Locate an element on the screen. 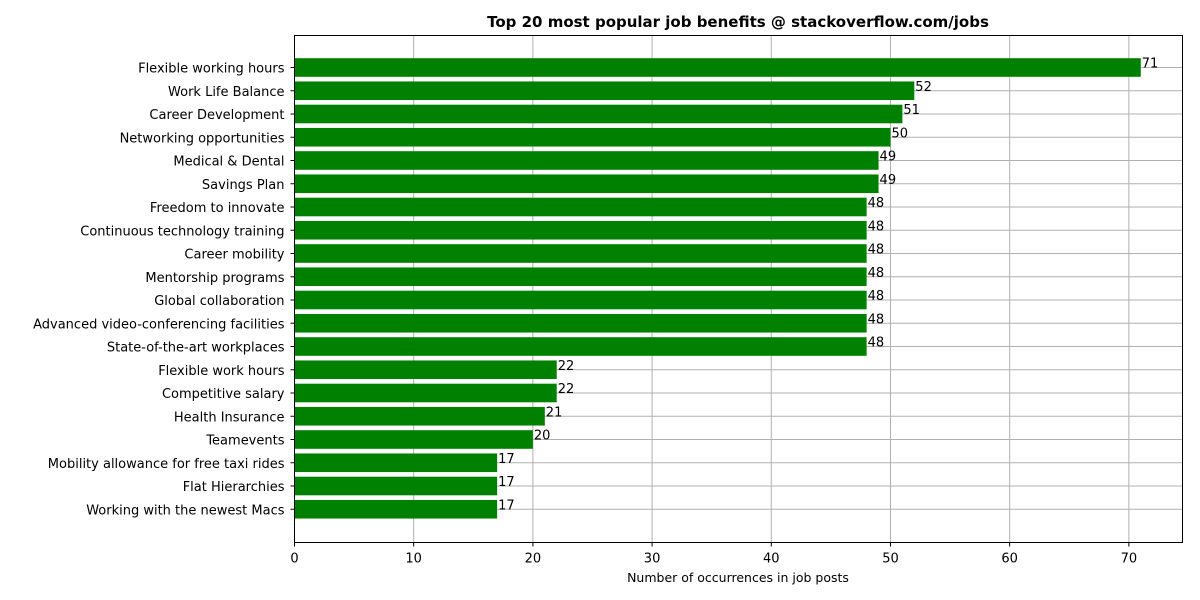 This screenshot has height=600, width=1200. x-tick-label: 60 is located at coordinates (1009, 559).